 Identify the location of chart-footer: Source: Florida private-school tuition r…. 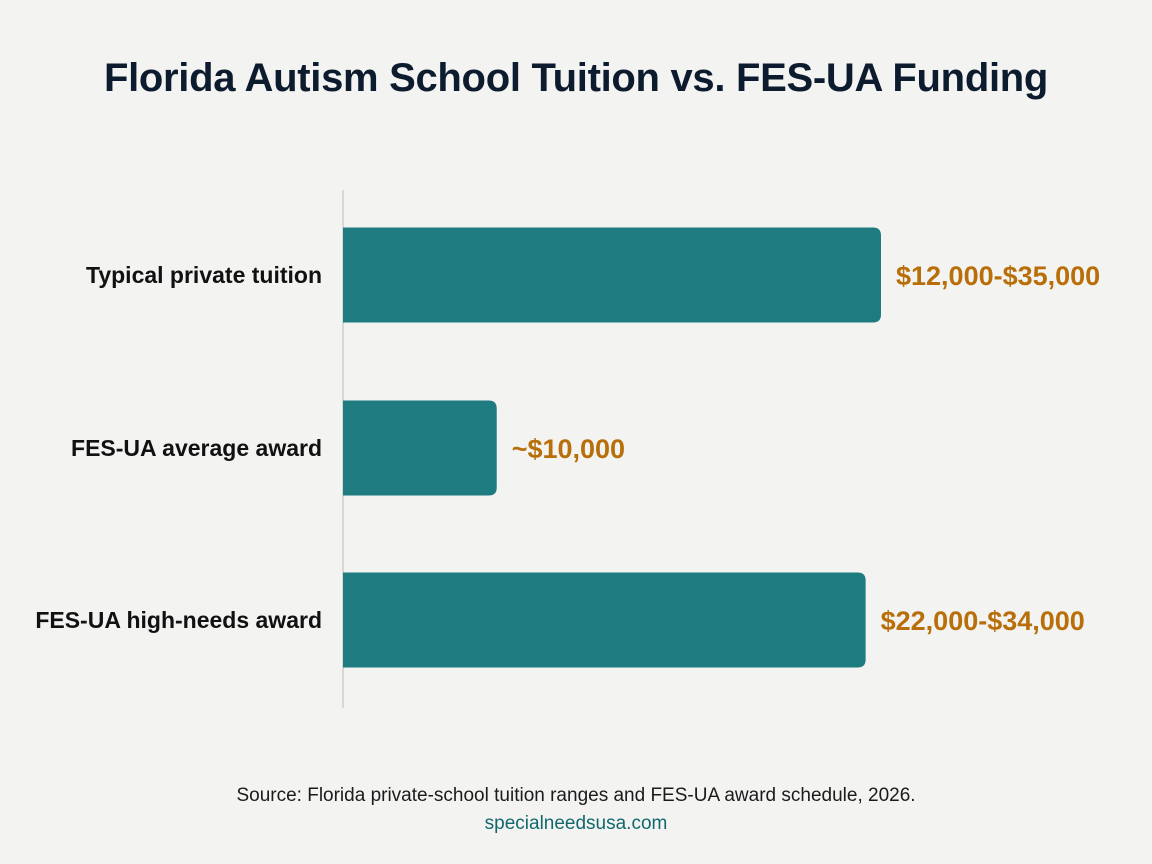
(576, 810).